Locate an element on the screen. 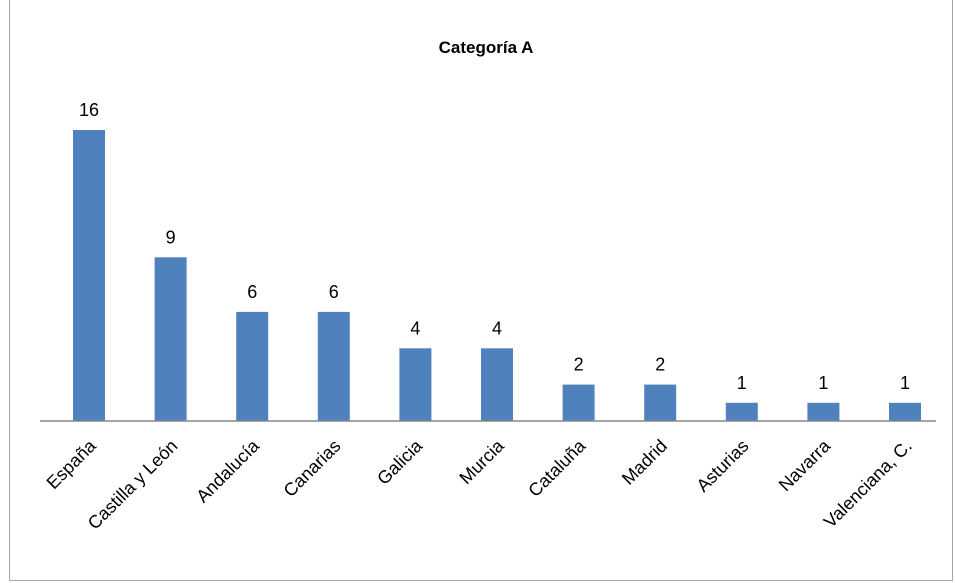 This screenshot has height=583, width=955. data-label-10: 1 is located at coordinates (905, 383).